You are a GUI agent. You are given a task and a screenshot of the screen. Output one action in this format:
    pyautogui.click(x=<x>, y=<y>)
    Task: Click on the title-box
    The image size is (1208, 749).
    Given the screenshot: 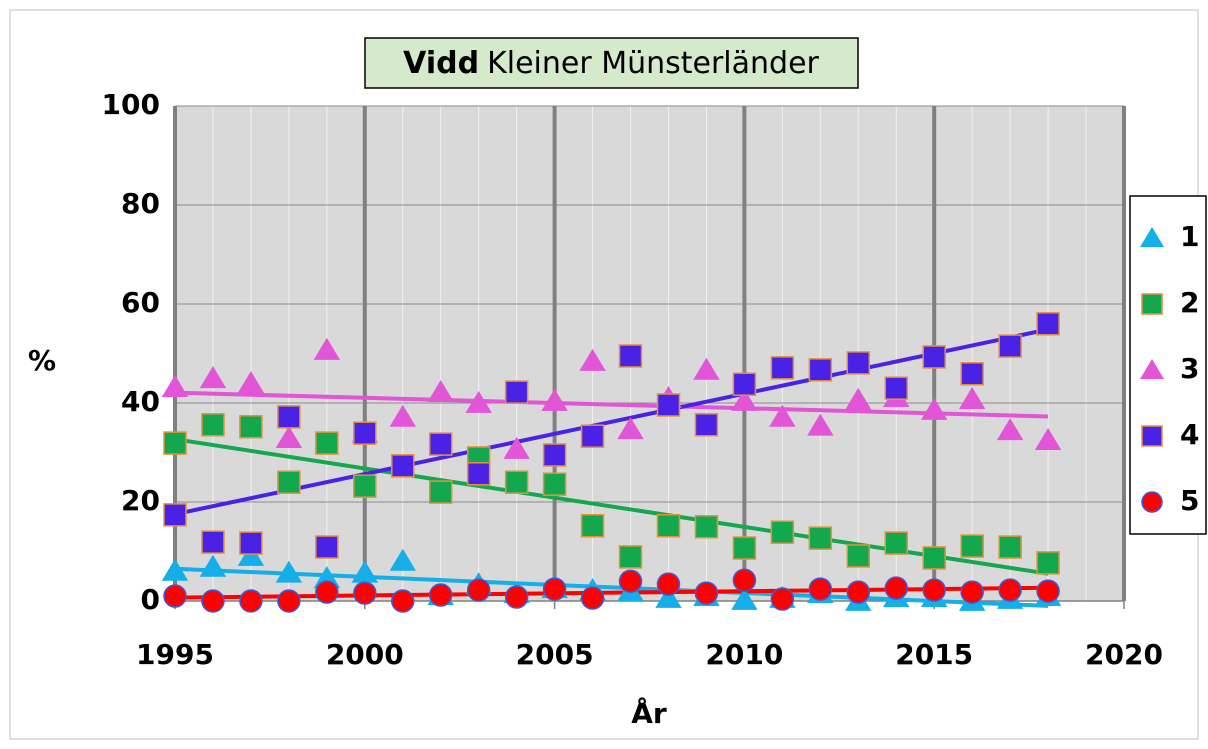 What is the action you would take?
    pyautogui.click(x=611, y=63)
    